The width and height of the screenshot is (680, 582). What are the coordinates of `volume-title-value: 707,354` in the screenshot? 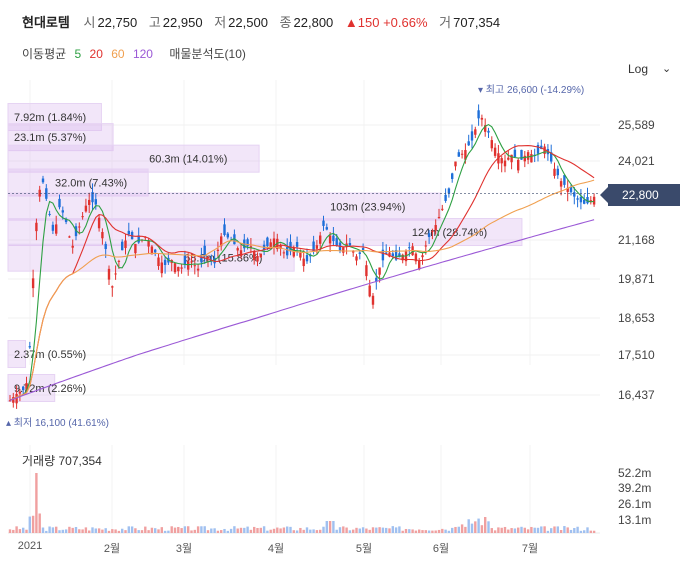 It's located at (80, 461).